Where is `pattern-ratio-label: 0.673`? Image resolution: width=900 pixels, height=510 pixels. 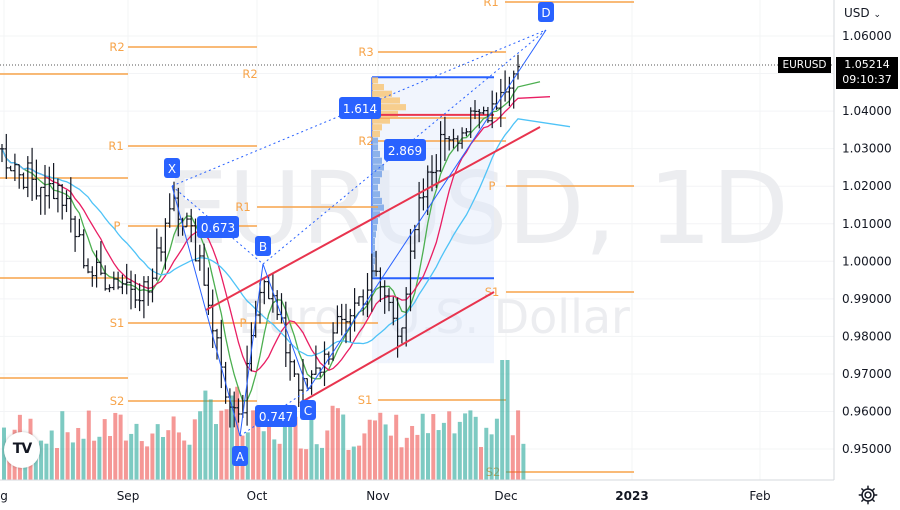
pattern-ratio-label: 0.673 is located at coordinates (218, 228).